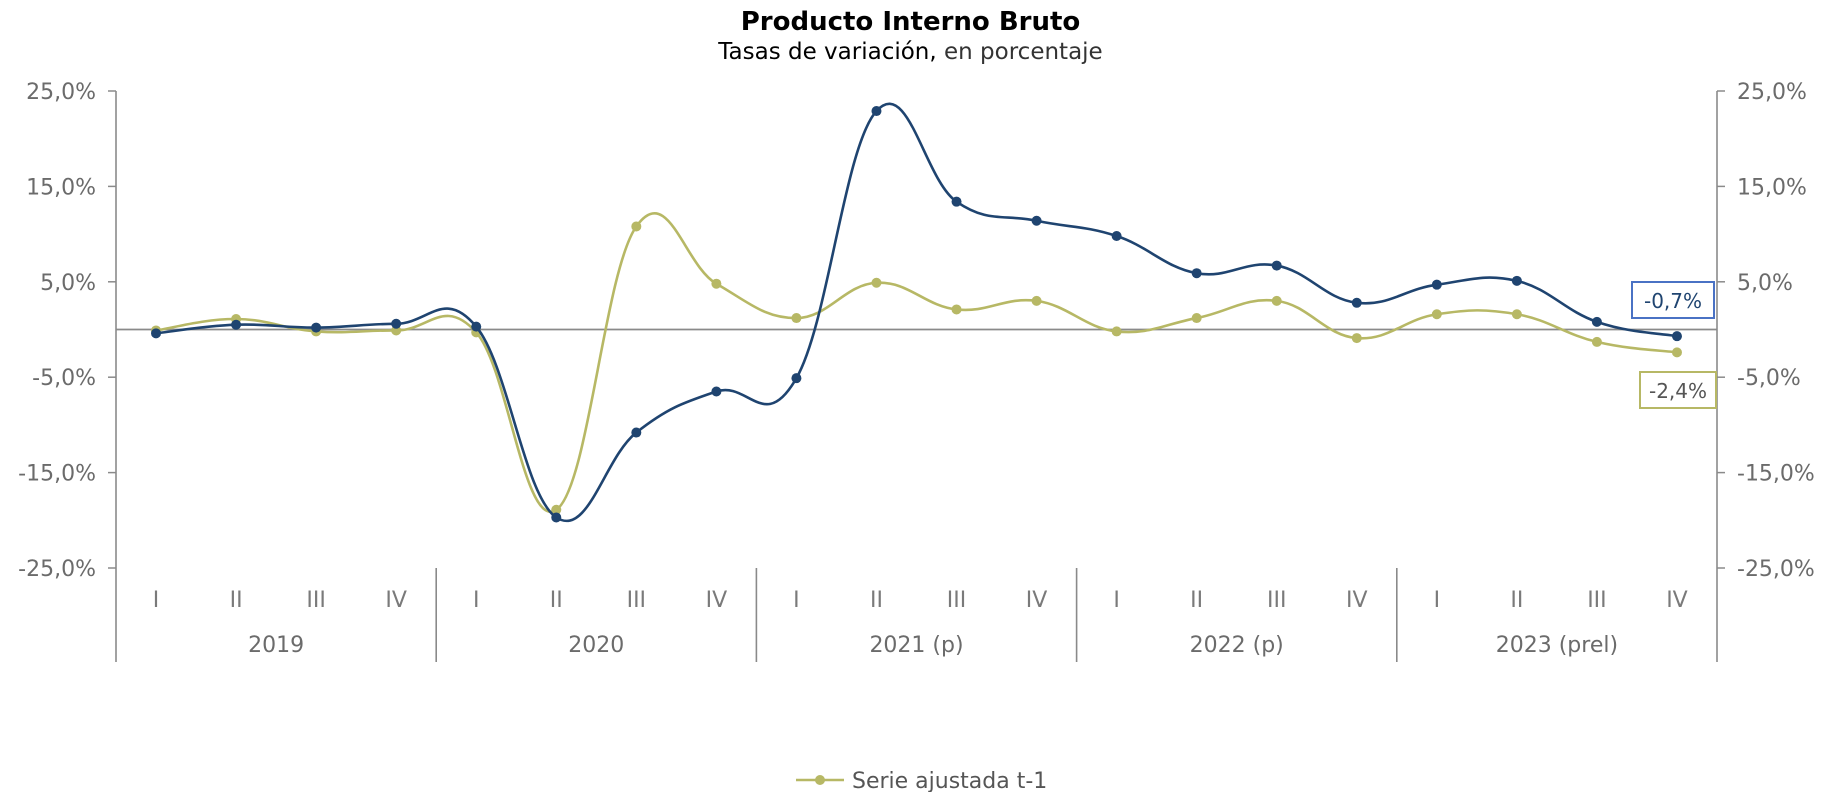  What do you see at coordinates (1237, 645) in the screenshot?
I see `year-label: 2022 (p)` at bounding box center [1237, 645].